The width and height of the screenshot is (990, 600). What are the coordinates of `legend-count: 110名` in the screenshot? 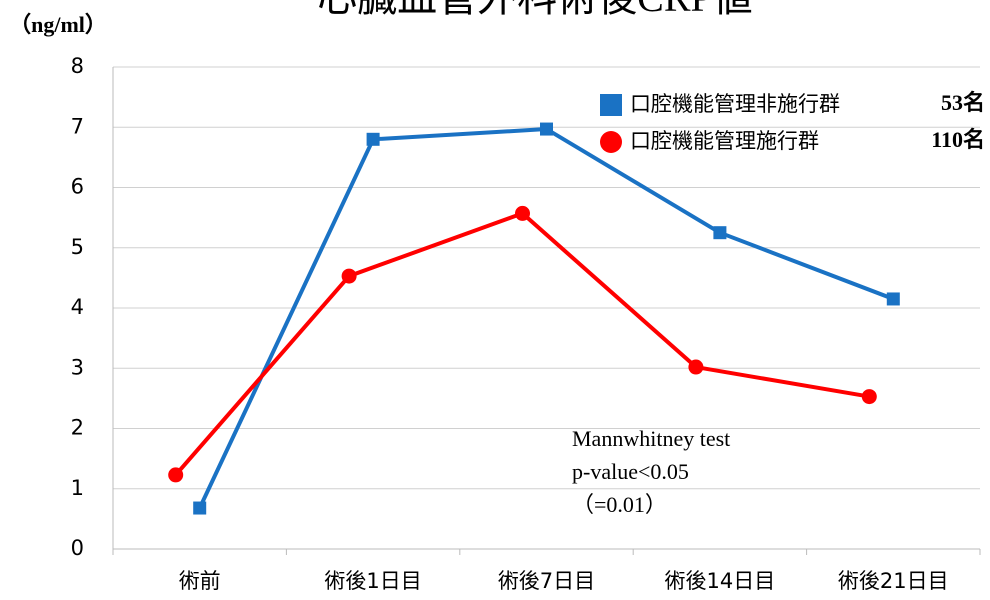 It's located at (958, 139).